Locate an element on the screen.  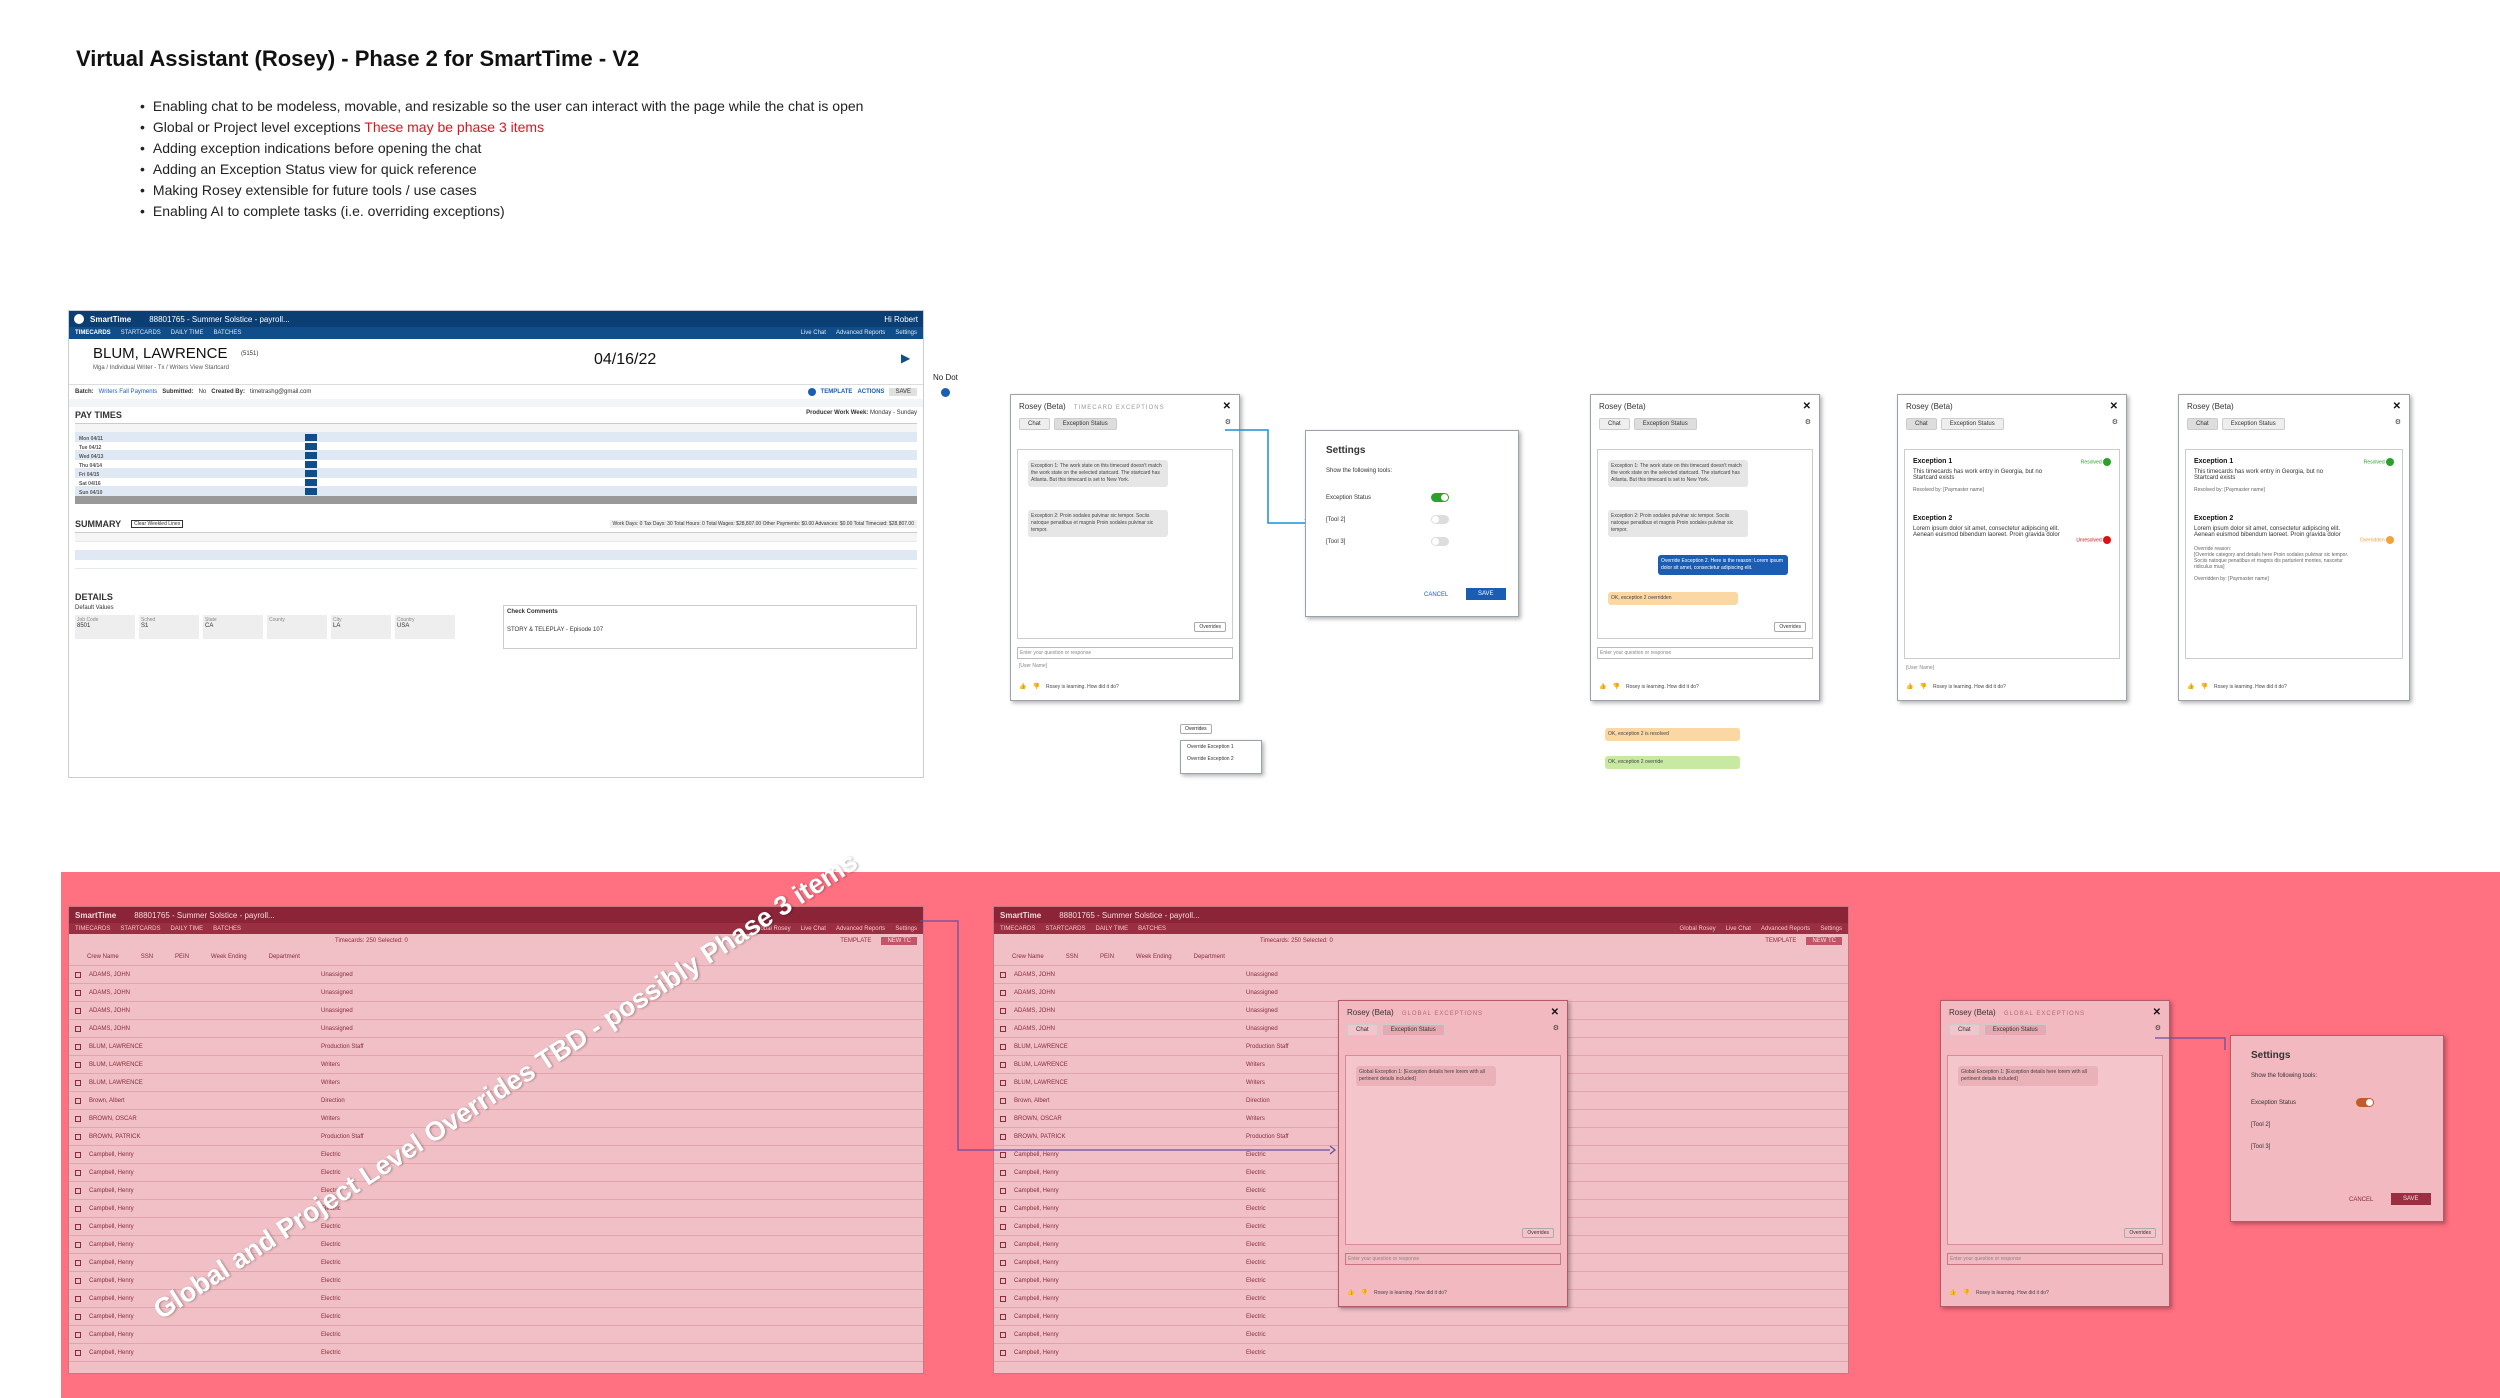
pay-row: Wed 04/13 is located at coordinates (496, 455).